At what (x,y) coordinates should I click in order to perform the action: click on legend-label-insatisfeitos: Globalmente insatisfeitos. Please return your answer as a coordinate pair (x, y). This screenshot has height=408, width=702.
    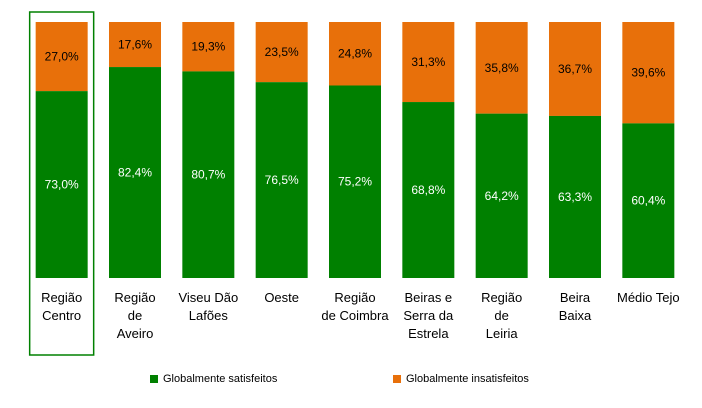
    Looking at the image, I should click on (467, 379).